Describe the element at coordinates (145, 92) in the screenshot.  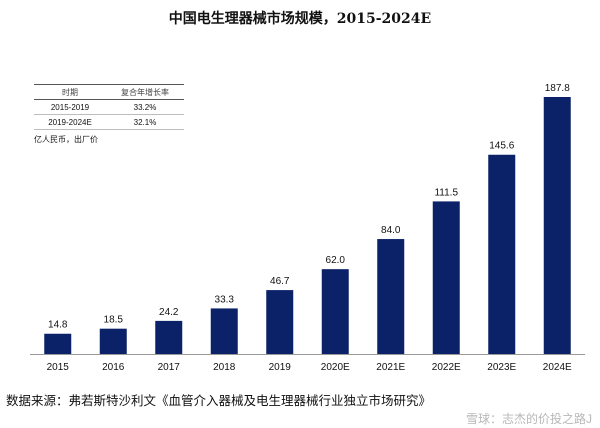
I see `cagr-header-rate: 复合年增长率` at that location.